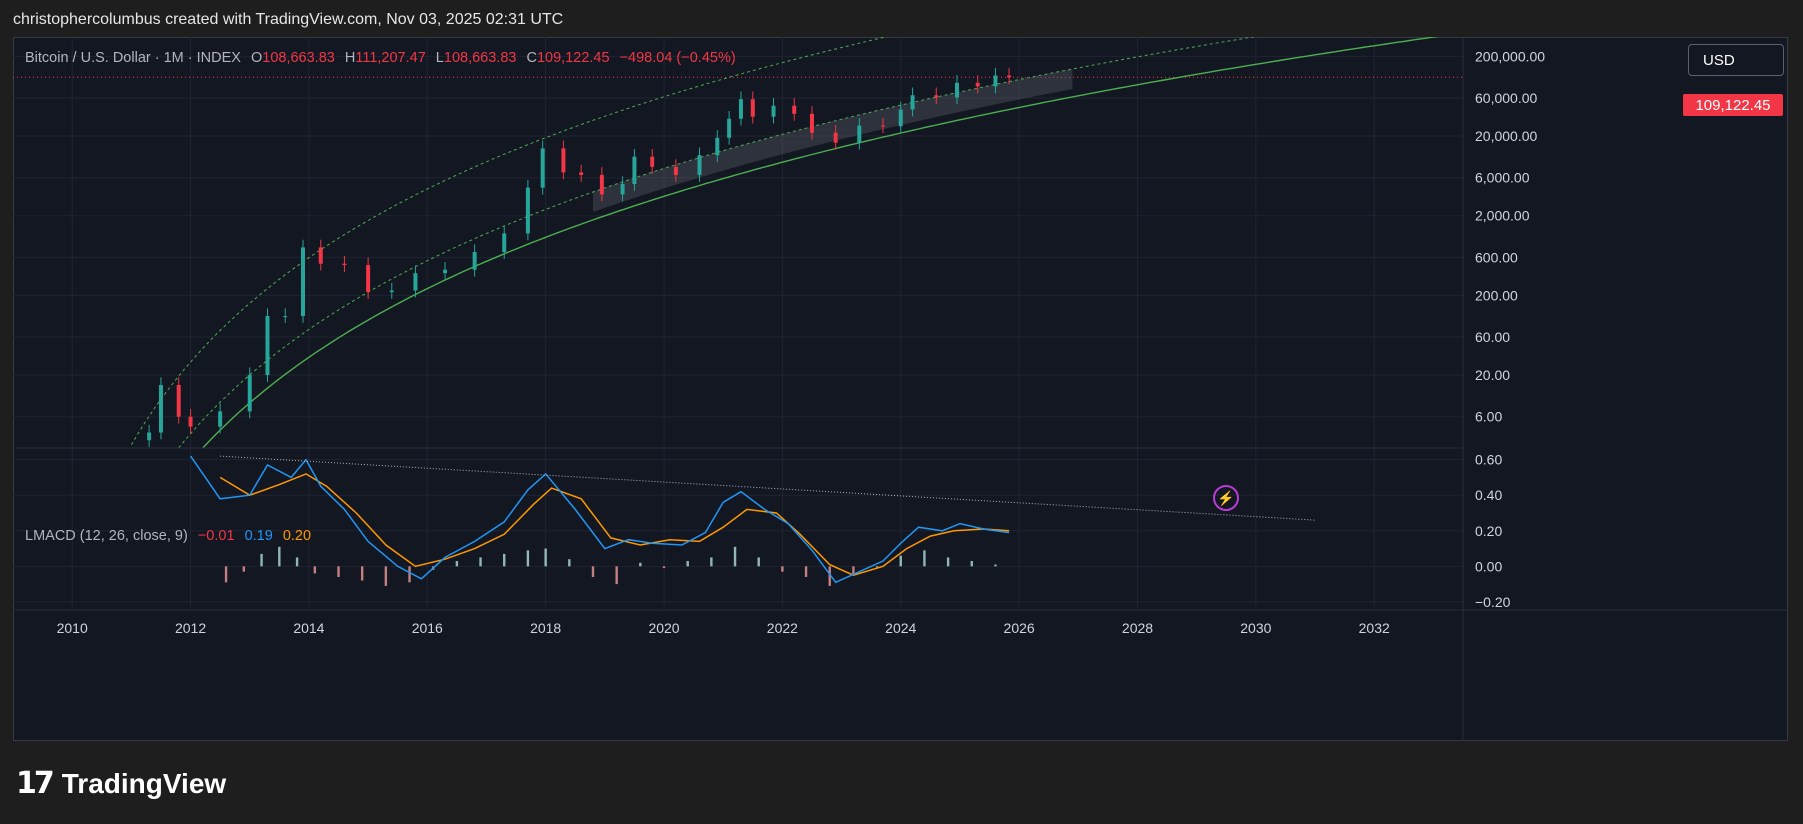 Image resolution: width=1803 pixels, height=824 pixels. What do you see at coordinates (1736, 60) in the screenshot?
I see `currency-button: USD` at bounding box center [1736, 60].